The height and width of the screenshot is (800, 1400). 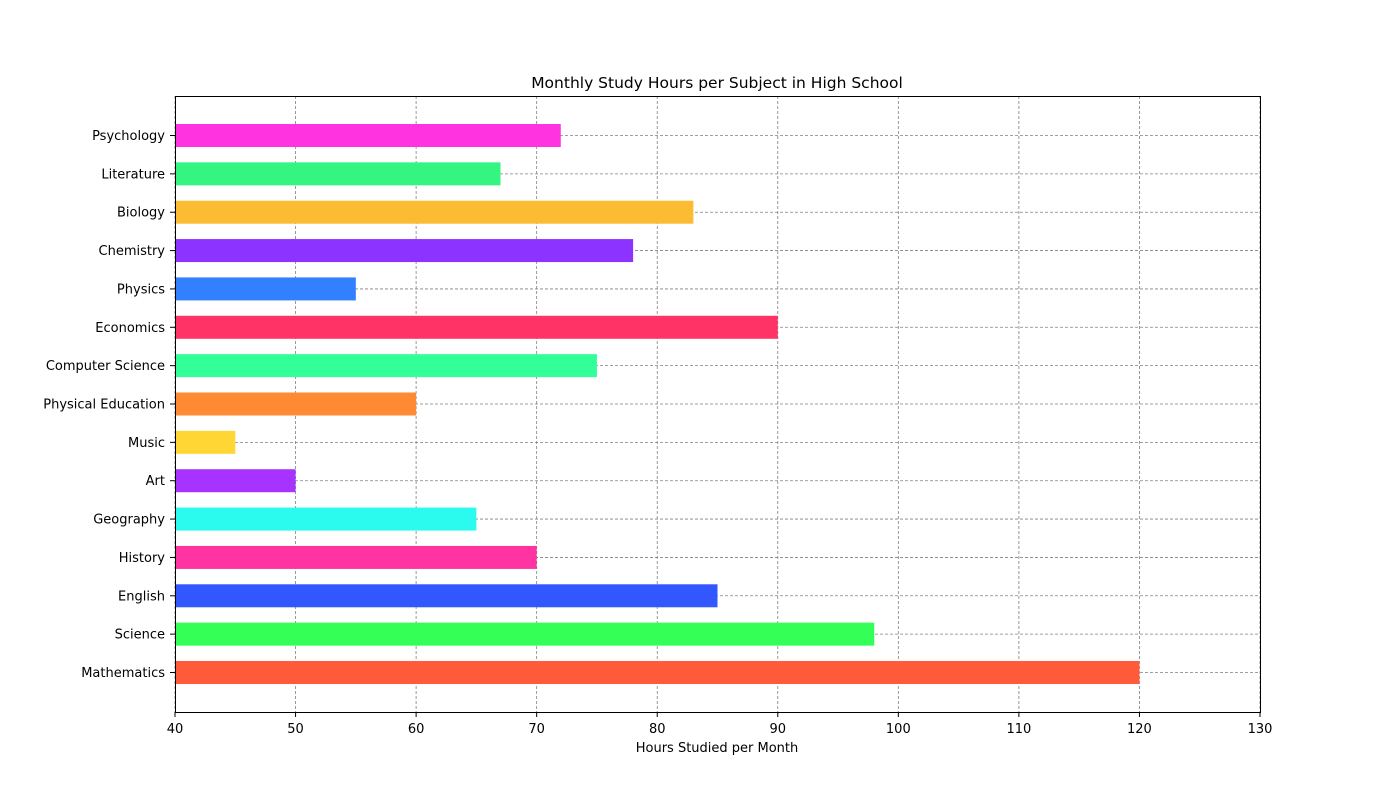 What do you see at coordinates (657, 729) in the screenshot?
I see `x-tick-label: 80` at bounding box center [657, 729].